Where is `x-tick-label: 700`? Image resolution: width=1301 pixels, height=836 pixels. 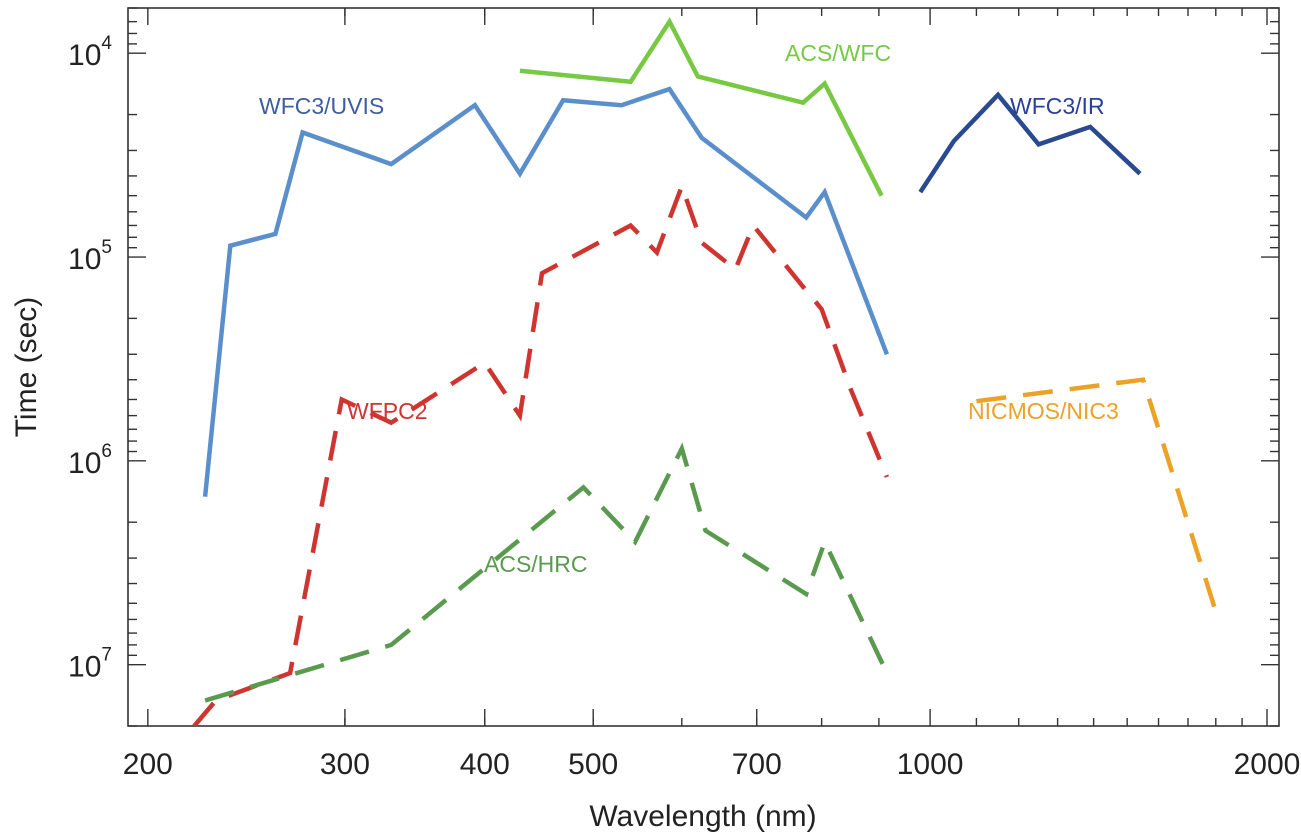
x-tick-label: 700 is located at coordinates (757, 764).